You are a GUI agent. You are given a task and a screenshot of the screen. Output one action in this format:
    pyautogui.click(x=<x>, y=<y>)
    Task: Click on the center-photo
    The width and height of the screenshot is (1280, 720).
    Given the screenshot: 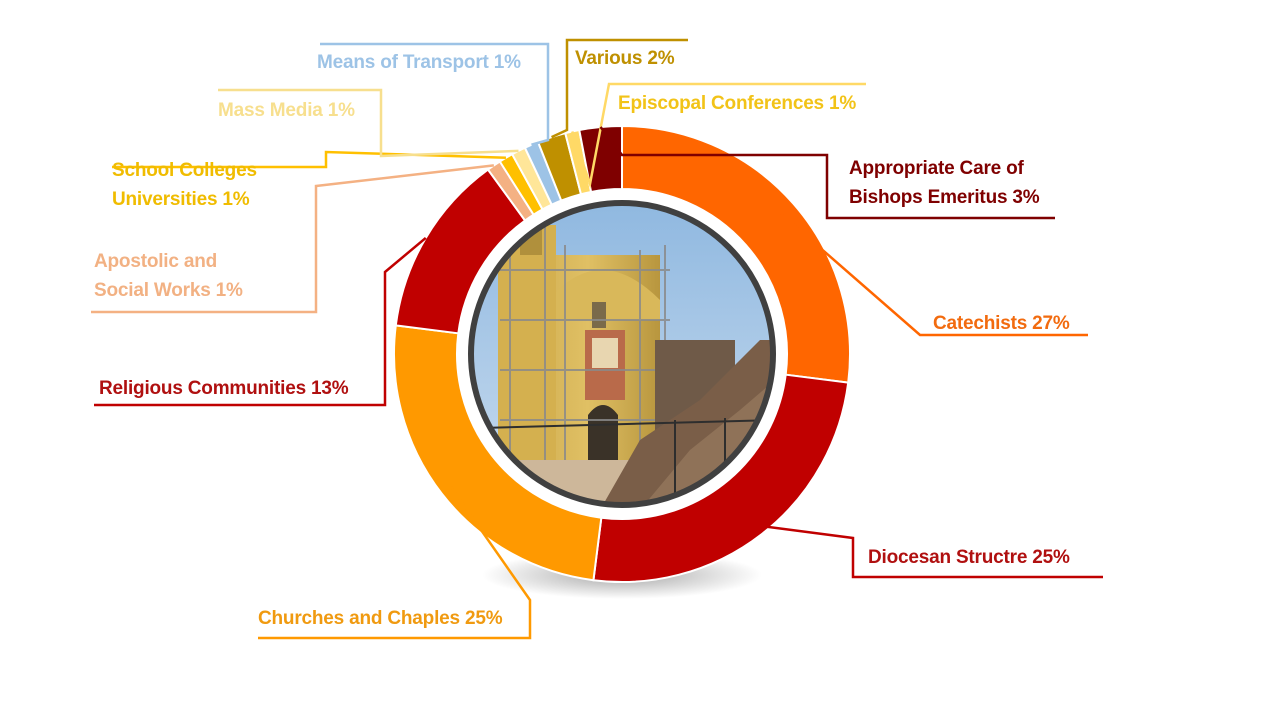 What is the action you would take?
    pyautogui.click(x=622, y=354)
    